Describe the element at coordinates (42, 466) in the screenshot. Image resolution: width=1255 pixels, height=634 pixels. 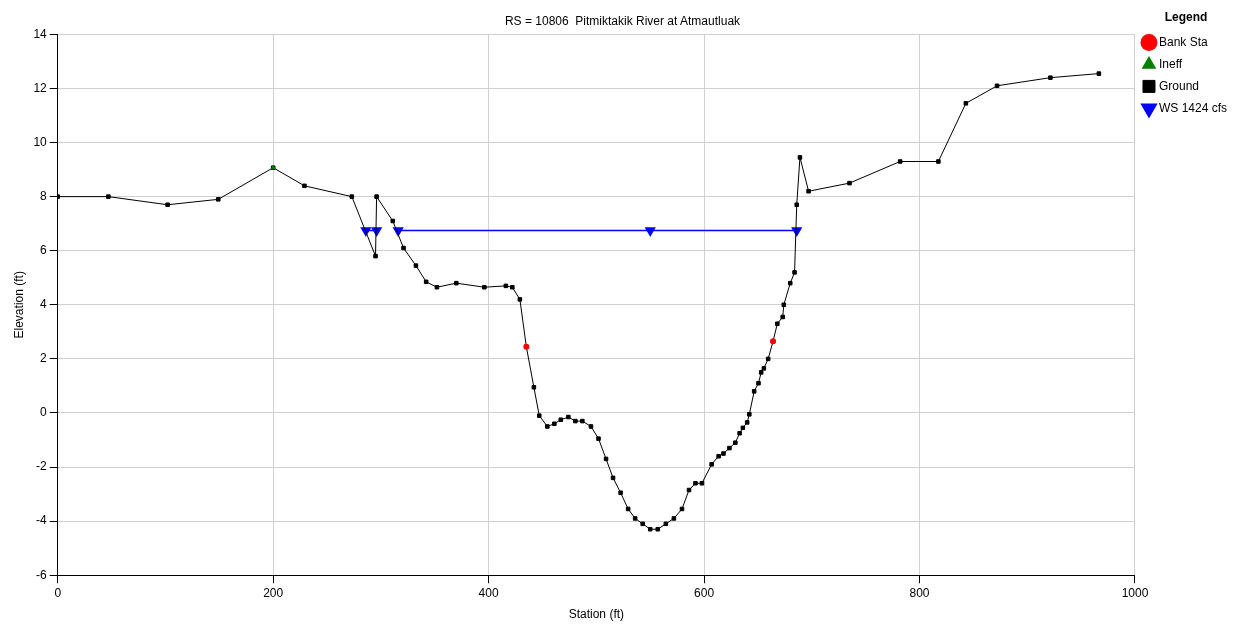
I see `y-tick-label: -2` at that location.